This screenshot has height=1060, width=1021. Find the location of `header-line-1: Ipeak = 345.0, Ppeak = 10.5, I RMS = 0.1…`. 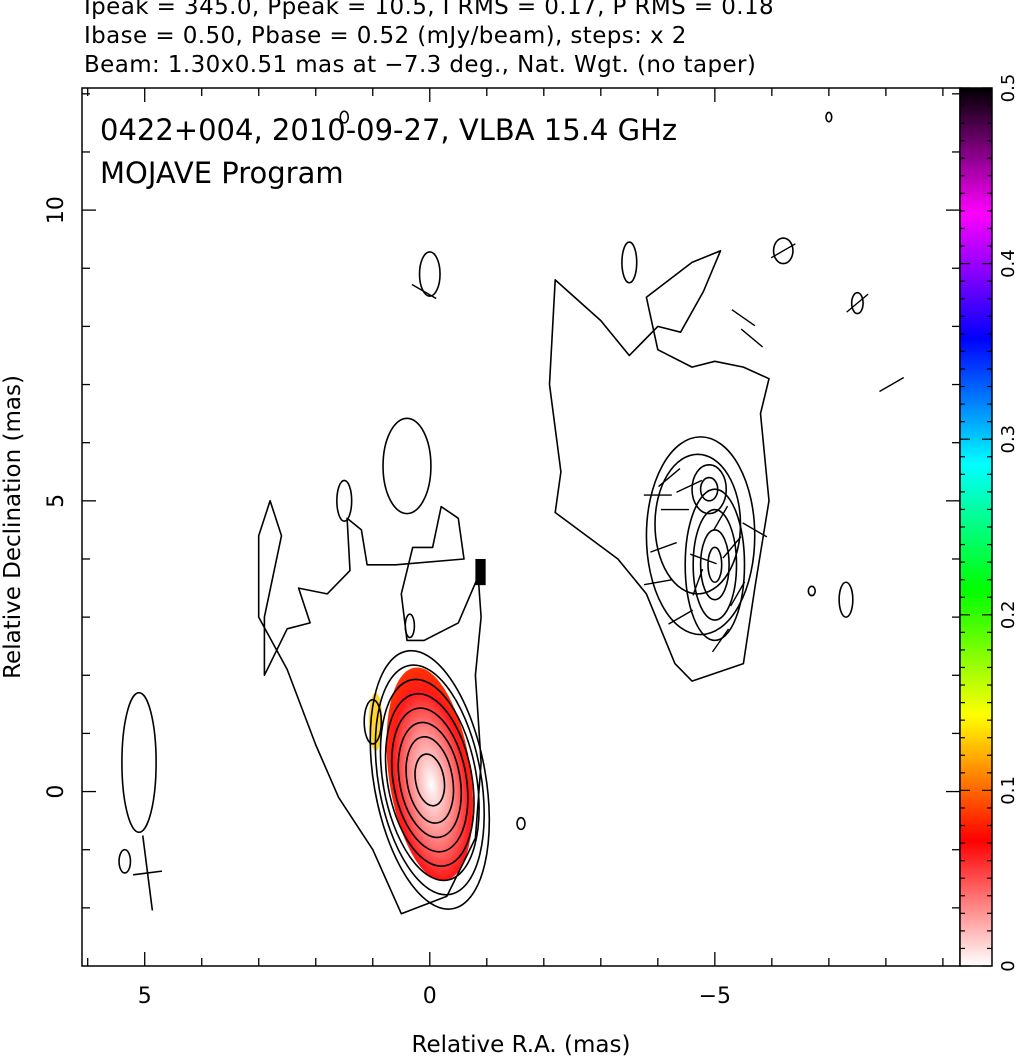

header-line-1: Ipeak = 345.0, Ppeak = 10.5, I RMS = 0.1… is located at coordinates (429, 10).